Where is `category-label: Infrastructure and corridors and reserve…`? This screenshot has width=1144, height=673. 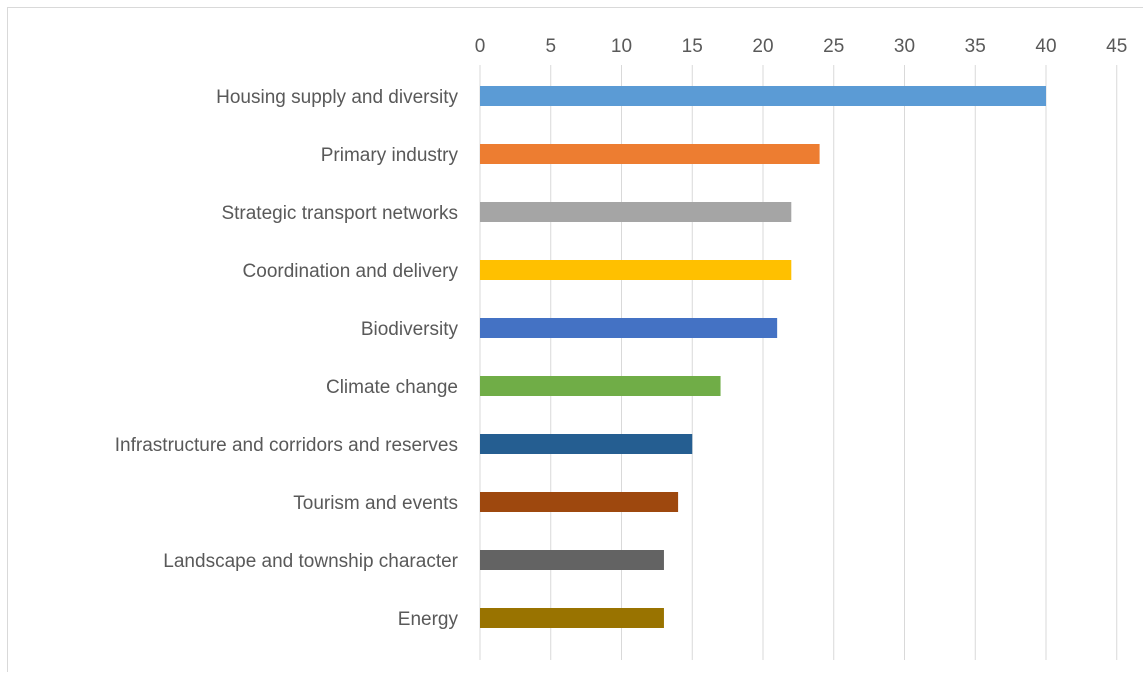 category-label: Infrastructure and corridors and reserve… is located at coordinates (286, 445).